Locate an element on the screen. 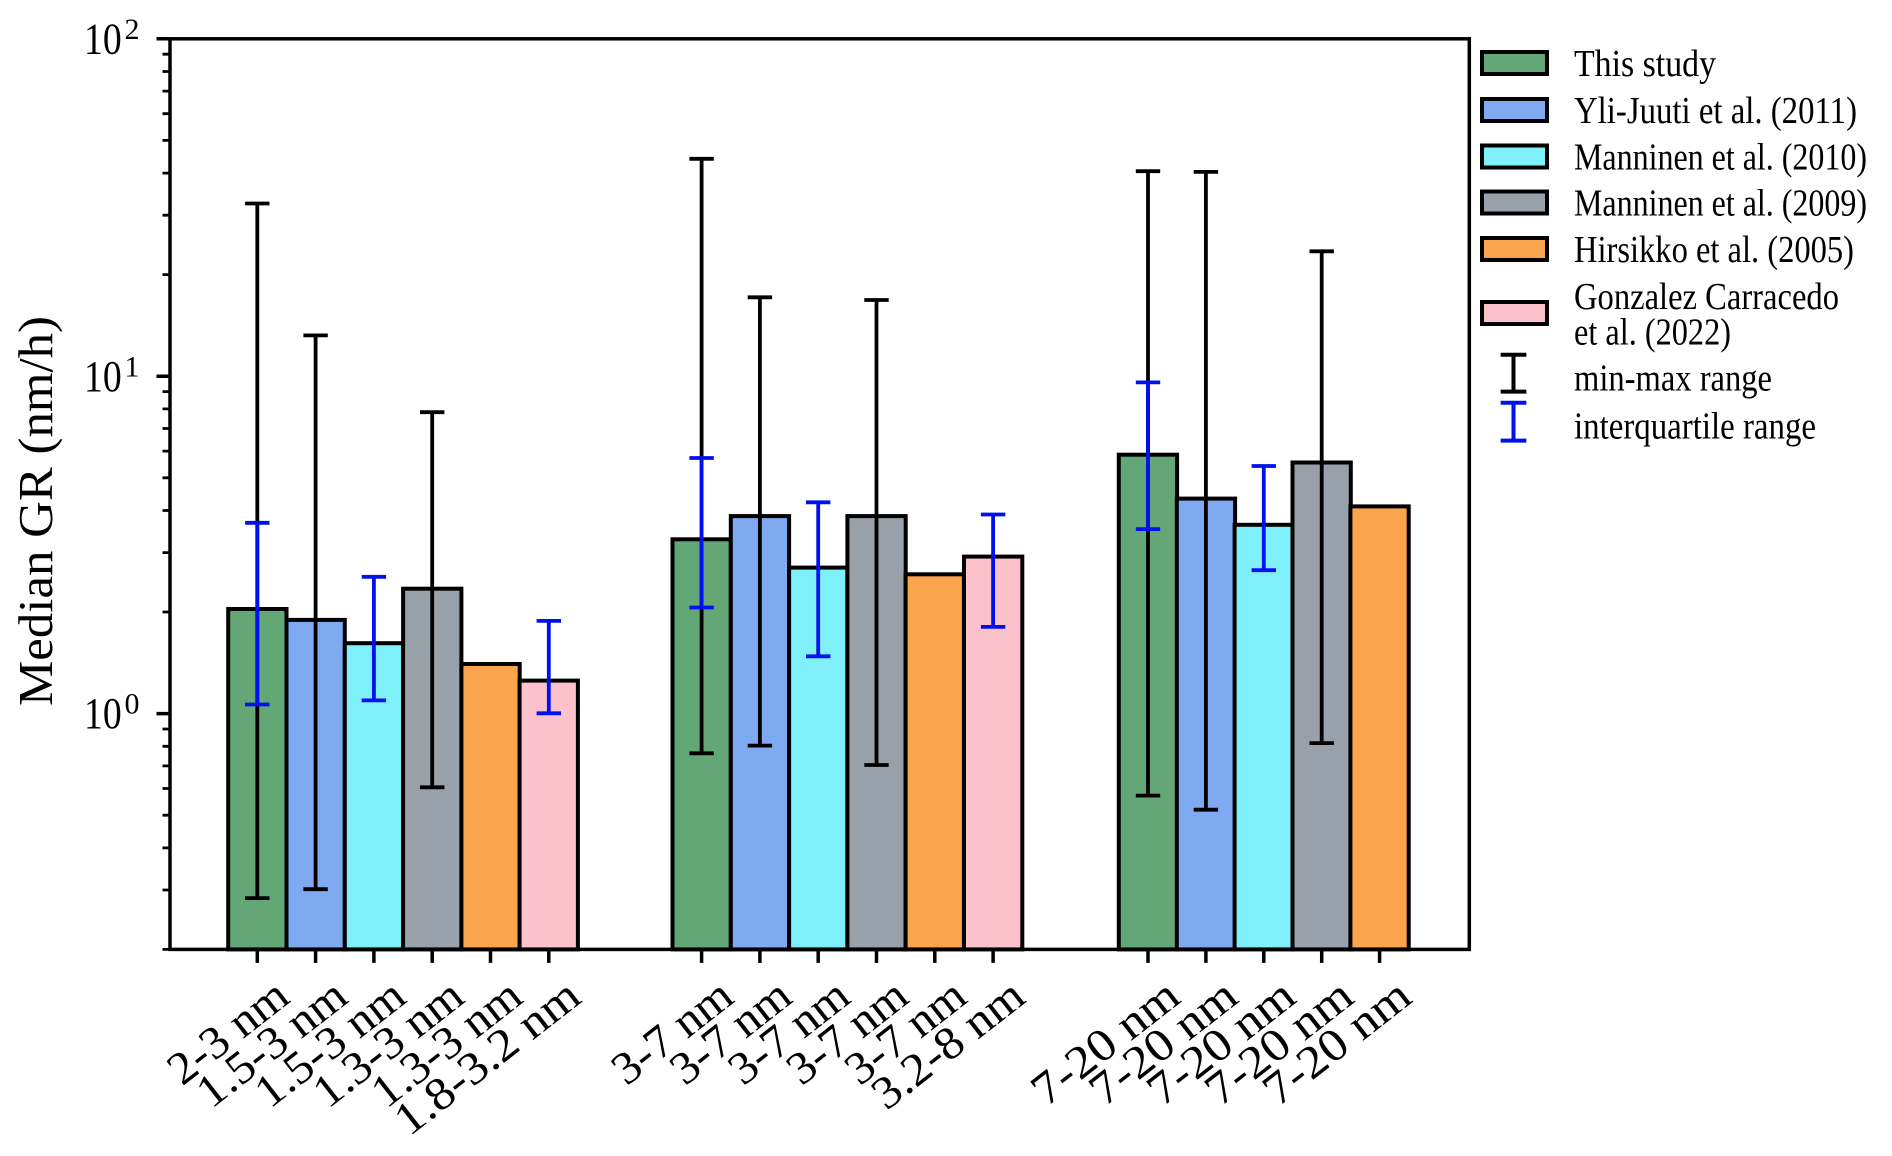  svg-text: min-max range is located at coordinates (1673, 379).